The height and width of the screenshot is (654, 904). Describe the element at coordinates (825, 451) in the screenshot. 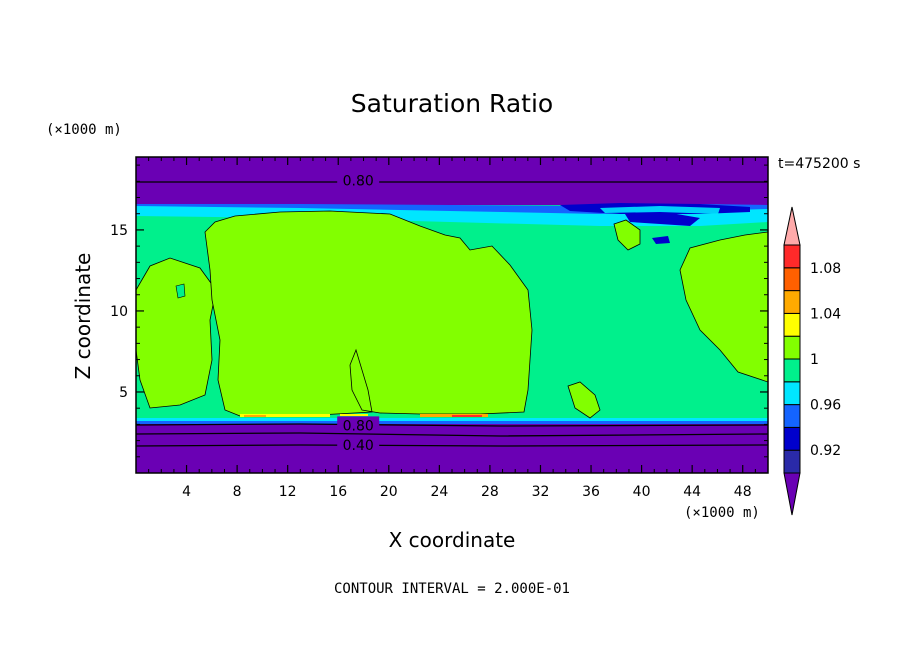

I see `colorbar-tick-label: 0.92` at that location.